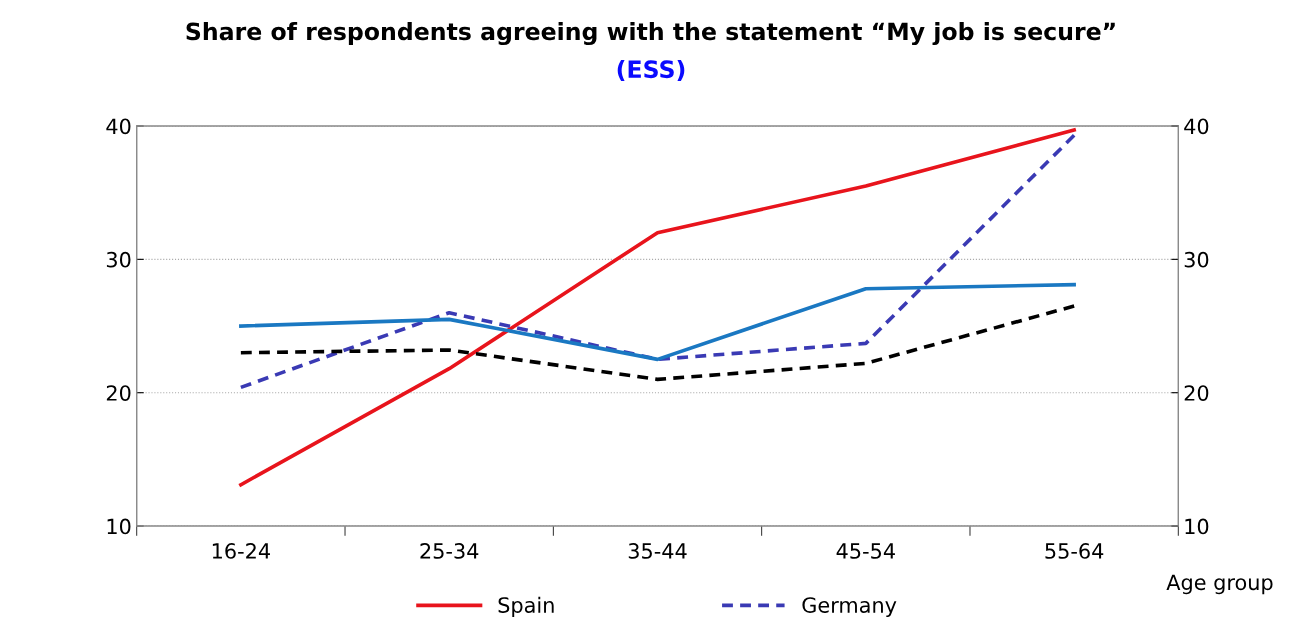 Image resolution: width=1302 pixels, height=630 pixels. Describe the element at coordinates (865, 551) in the screenshot. I see `x-tick-label: 45-54` at that location.